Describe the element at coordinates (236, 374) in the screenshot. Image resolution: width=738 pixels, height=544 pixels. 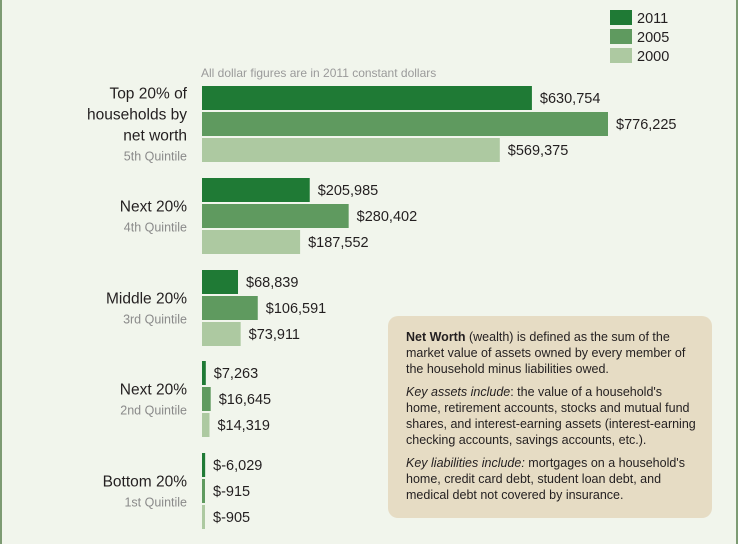
I see `data-label: $7,263` at that location.